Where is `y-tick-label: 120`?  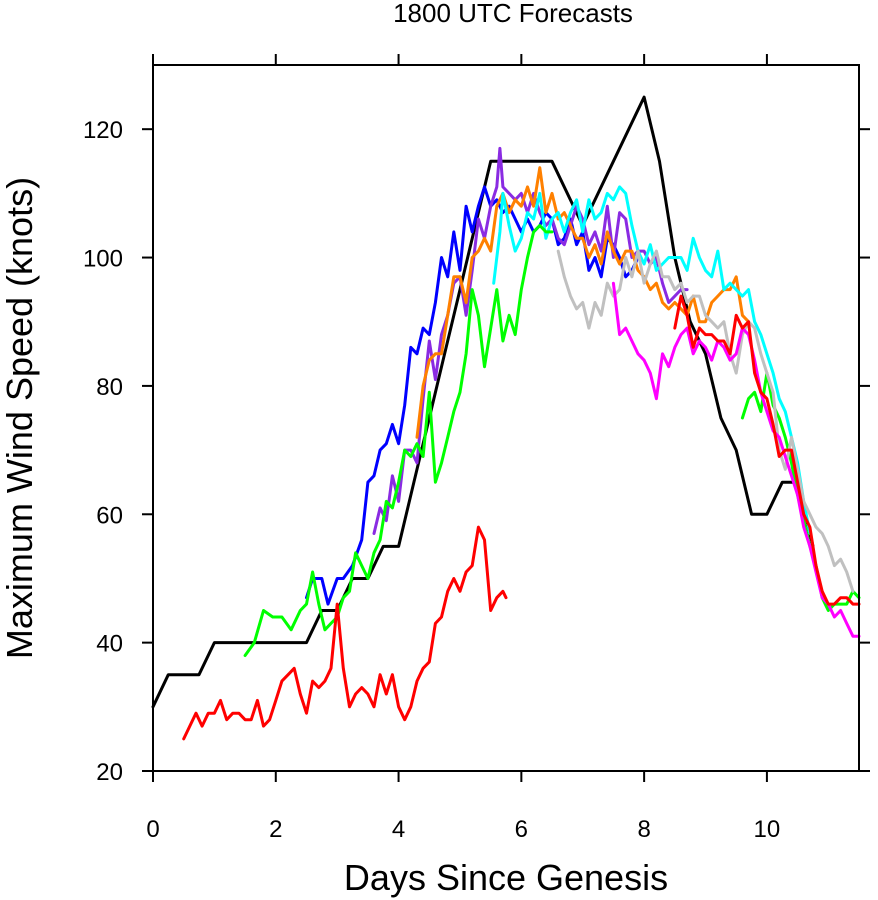
y-tick-label: 120 is located at coordinates (103, 130).